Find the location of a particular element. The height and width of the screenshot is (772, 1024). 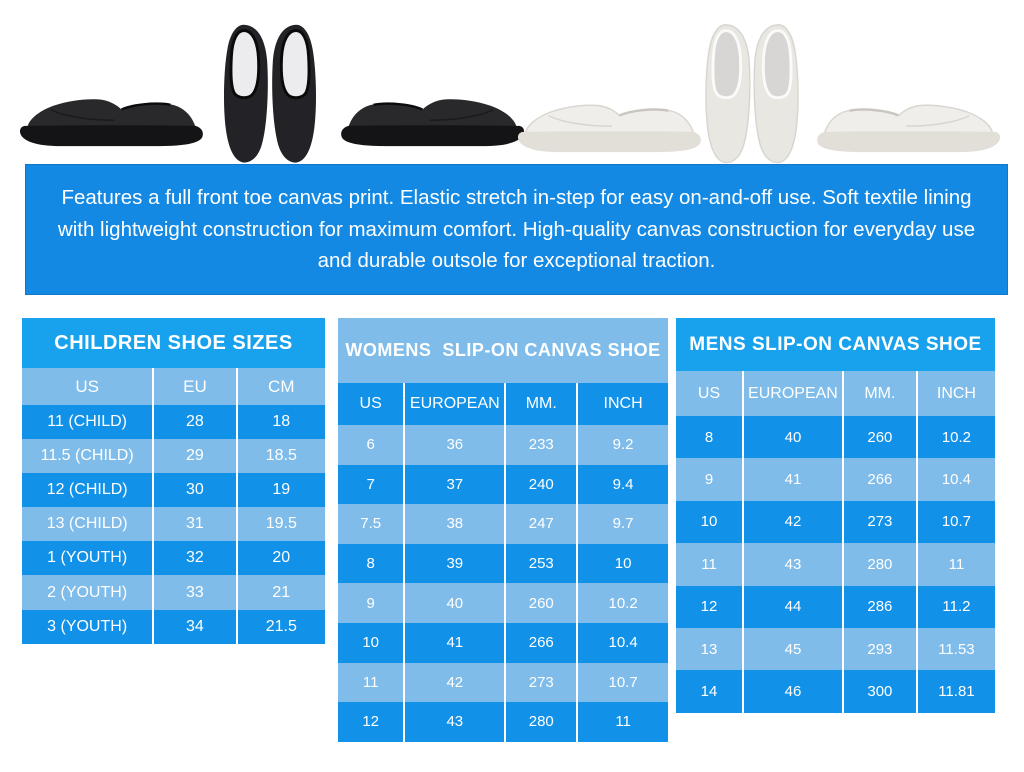

mens-table-title: MENS SLIP-ON CANVAS SHOE is located at coordinates (835, 344).